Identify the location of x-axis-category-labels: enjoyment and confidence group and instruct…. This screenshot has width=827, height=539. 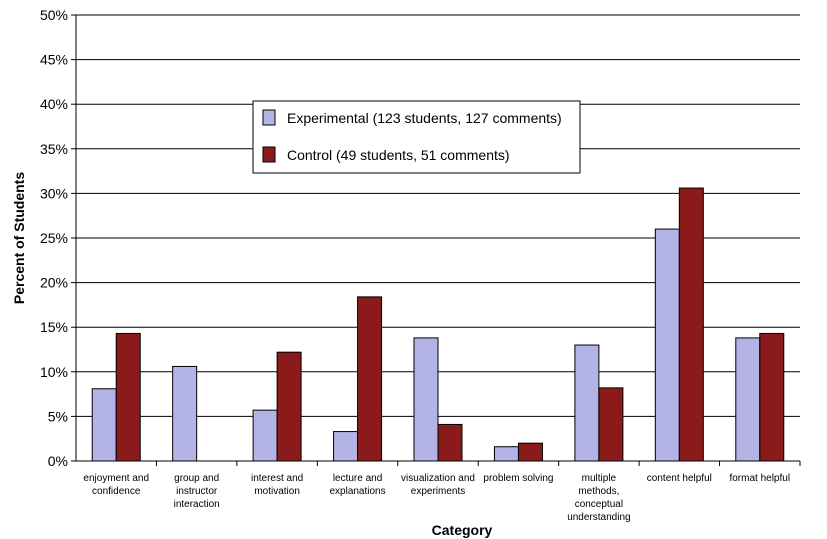
(441, 492).